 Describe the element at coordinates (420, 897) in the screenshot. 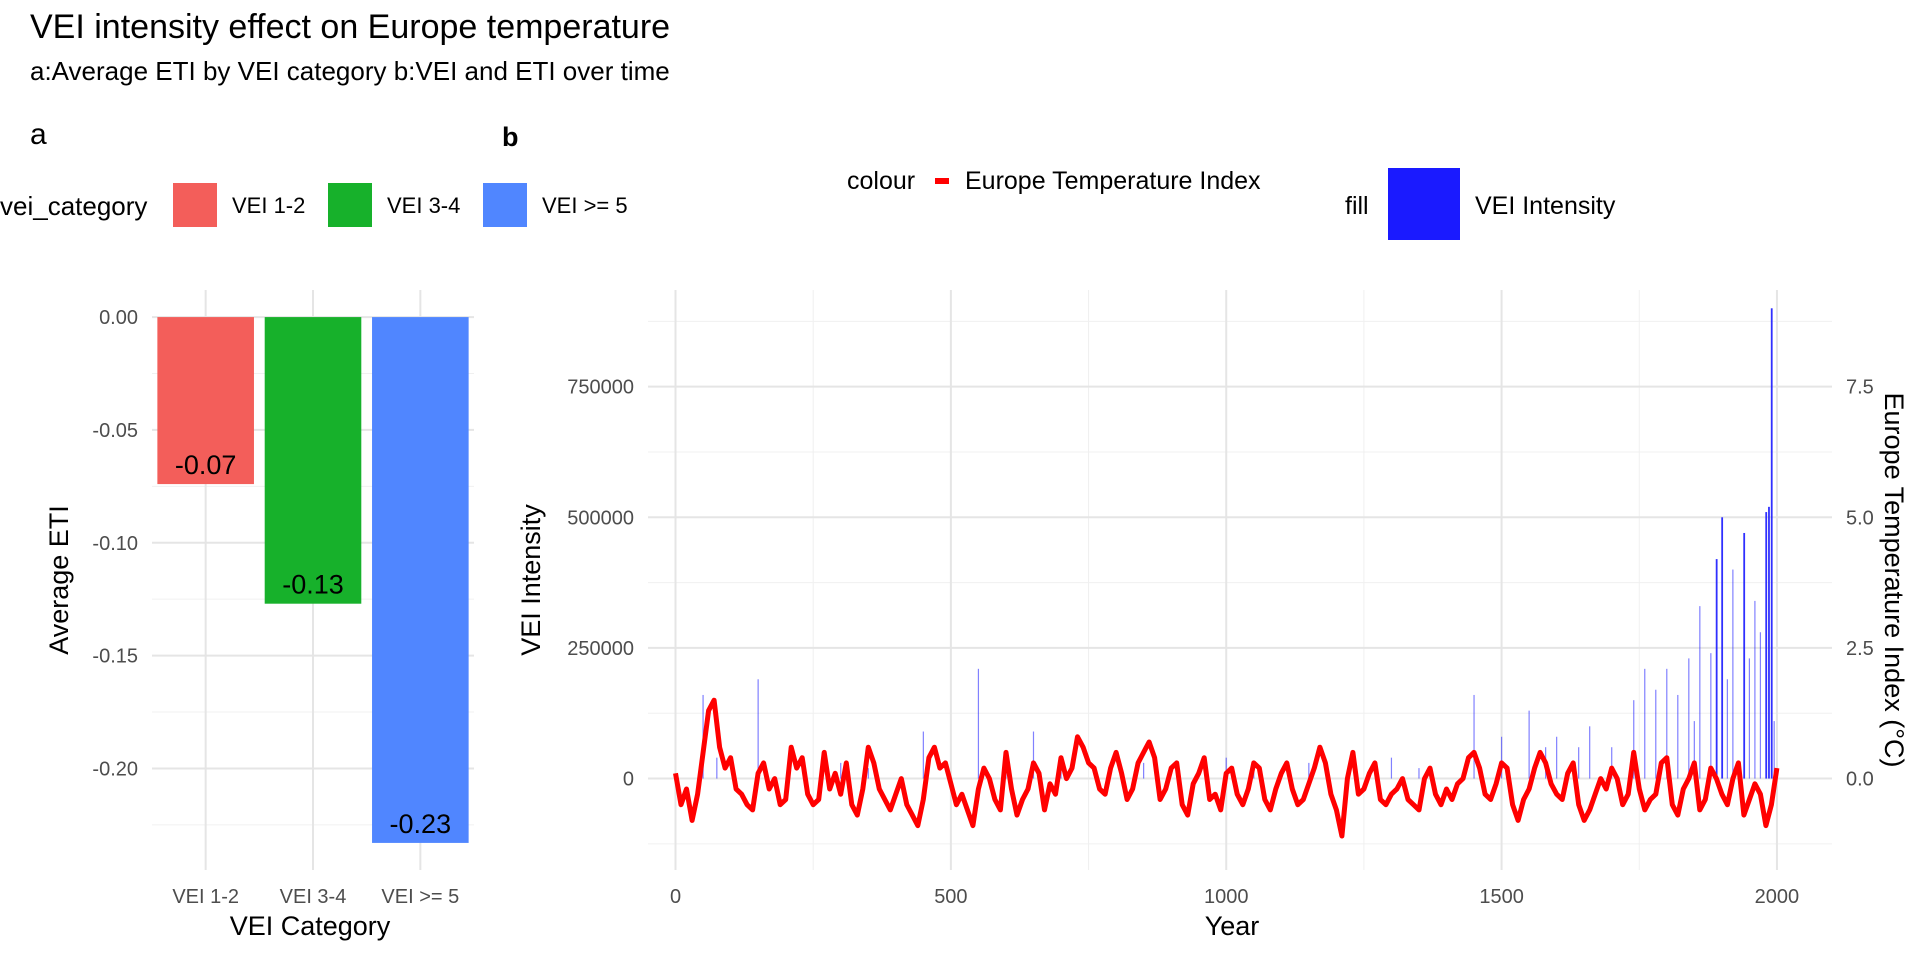

I see `x-tick-label: VEI >= 5` at that location.